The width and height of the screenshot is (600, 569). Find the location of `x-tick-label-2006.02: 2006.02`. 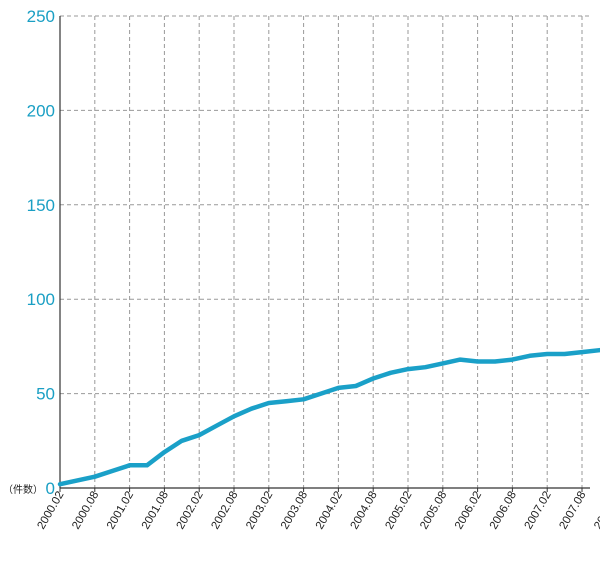

x-tick-label-2006.02: 2006.02 is located at coordinates (468, 510).